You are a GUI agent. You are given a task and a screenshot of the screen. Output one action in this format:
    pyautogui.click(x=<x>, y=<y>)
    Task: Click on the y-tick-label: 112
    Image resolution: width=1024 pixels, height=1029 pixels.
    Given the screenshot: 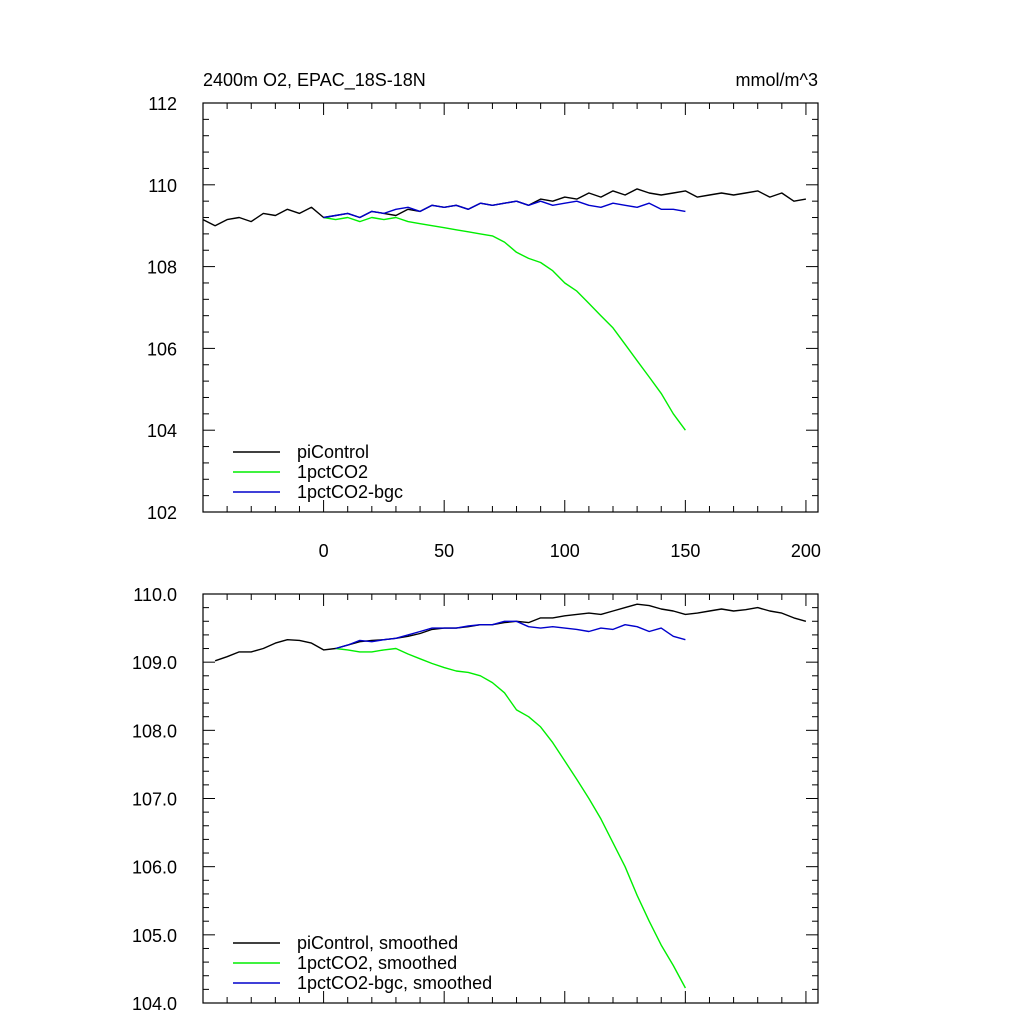 What is the action you would take?
    pyautogui.click(x=162, y=104)
    